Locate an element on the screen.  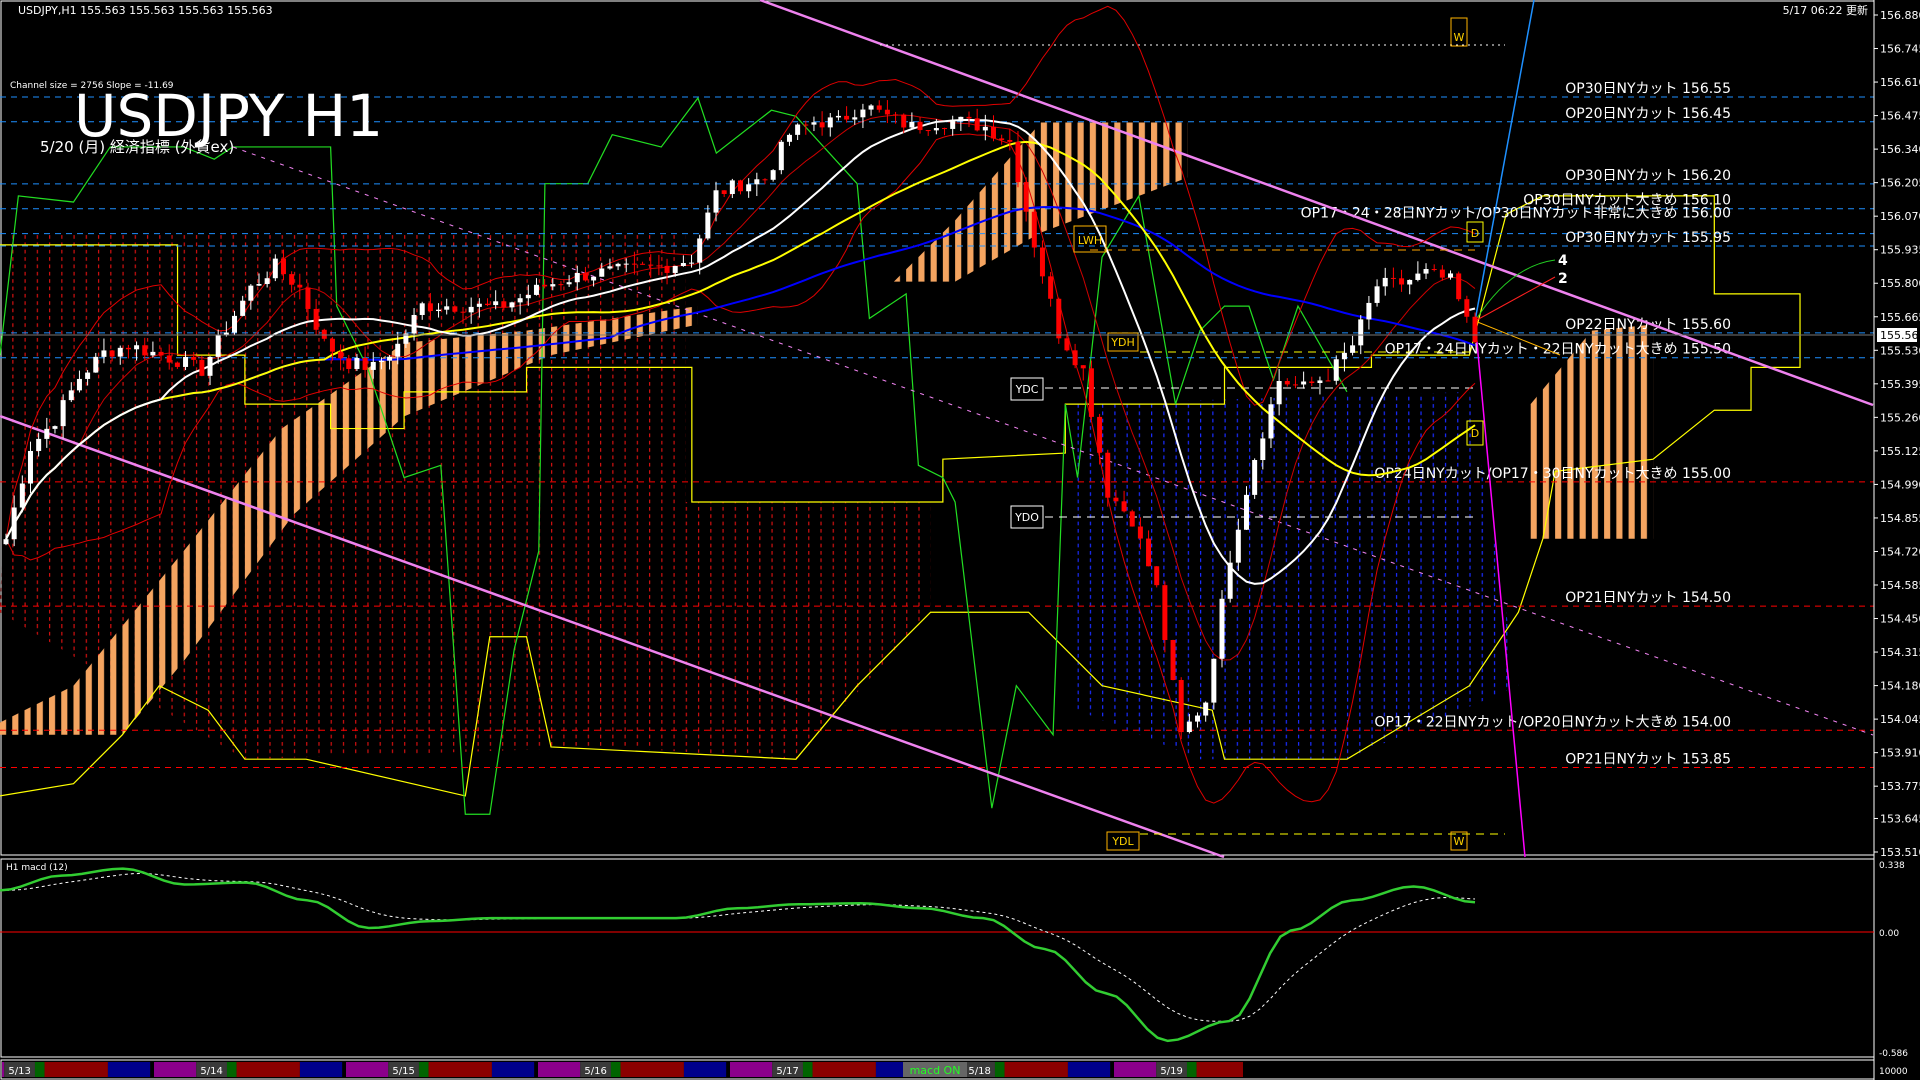
option-level-label: OP21日NYカット 153.85 is located at coordinates (1648, 760).